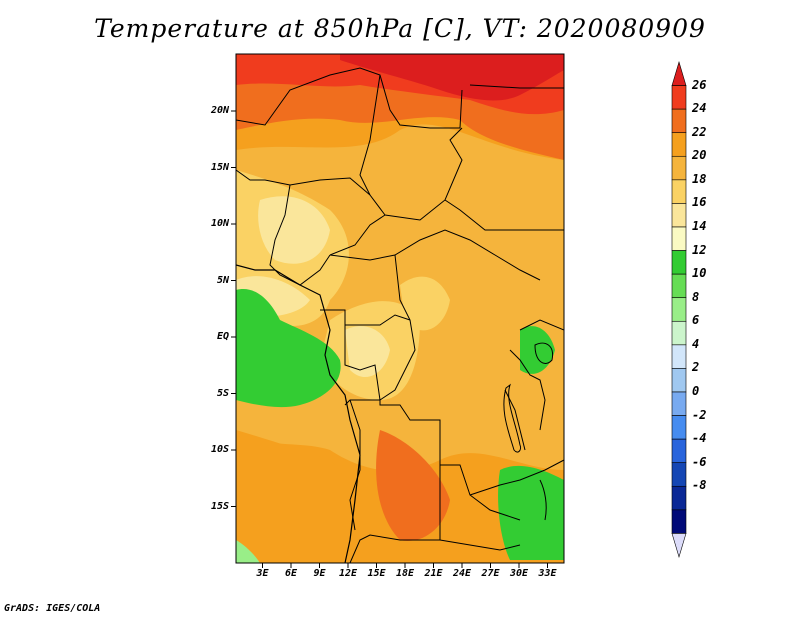  Describe the element at coordinates (696, 320) in the screenshot. I see `colorbar-label: 6` at that location.